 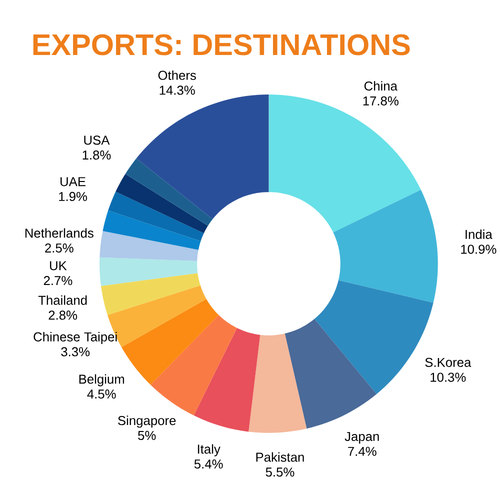 I want to click on slice-label: Netherlands, so click(x=59, y=233).